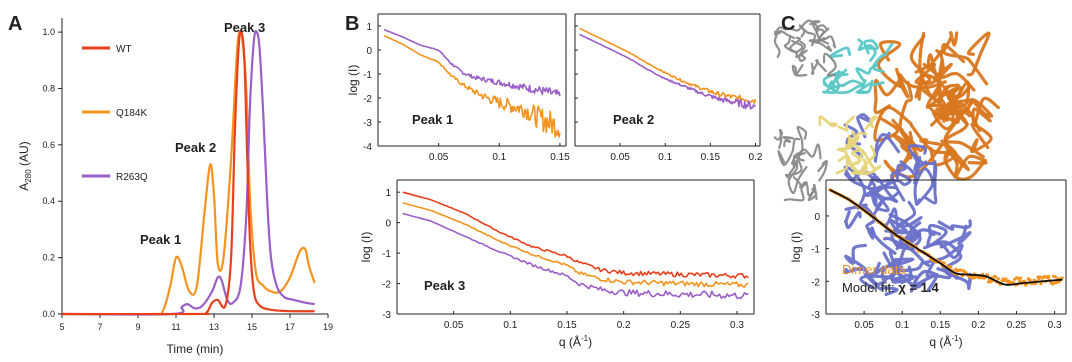 The width and height of the screenshot is (1072, 362). Describe the element at coordinates (328, 327) in the screenshot. I see `x-tick-label: 19` at that location.